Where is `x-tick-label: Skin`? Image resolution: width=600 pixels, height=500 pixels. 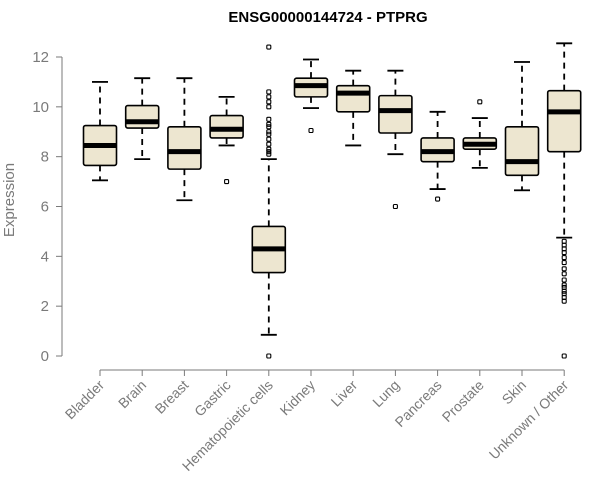 x-tick-label: Skin is located at coordinates (514, 392).